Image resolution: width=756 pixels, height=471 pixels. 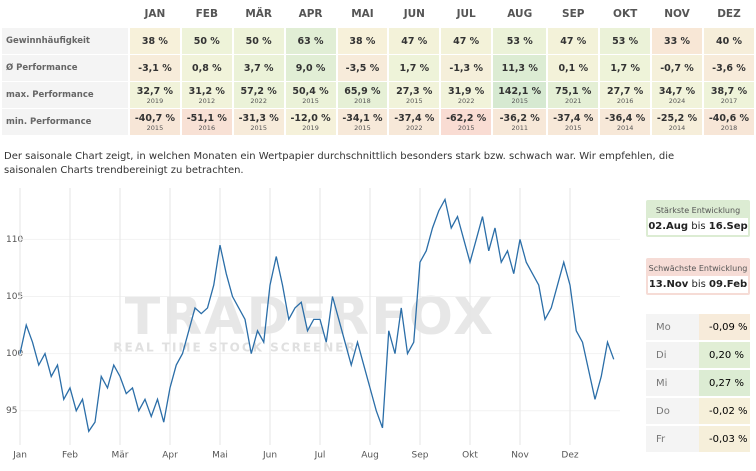 What do you see at coordinates (155, 14) in the screenshot?
I see `month-header: JAN` at bounding box center [155, 14].